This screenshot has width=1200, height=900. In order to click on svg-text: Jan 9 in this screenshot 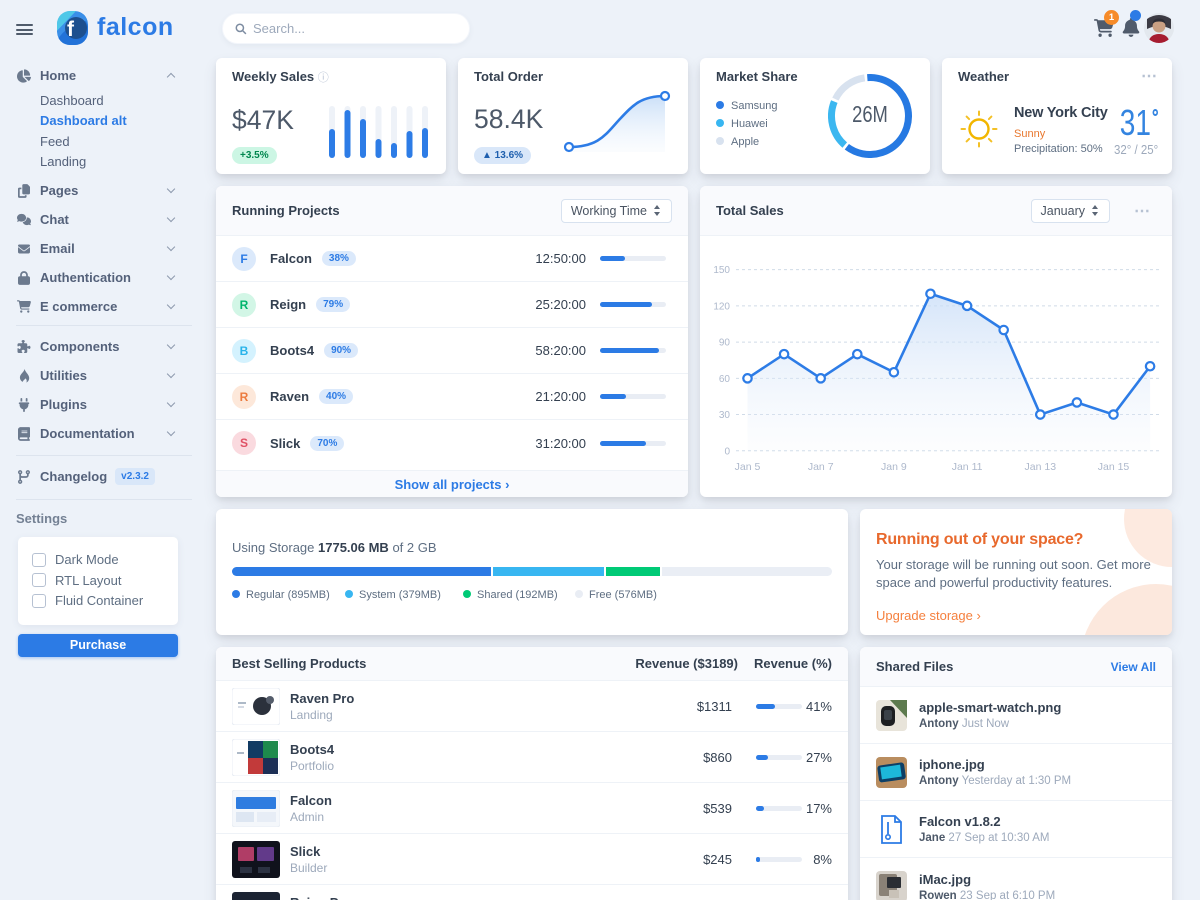, I will do `click(894, 467)`.